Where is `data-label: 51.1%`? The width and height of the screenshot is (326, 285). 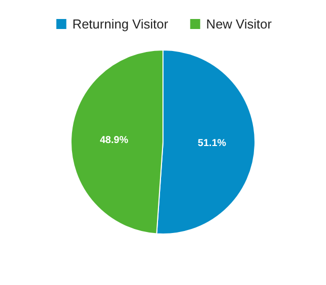
data-label: 51.1% is located at coordinates (212, 144).